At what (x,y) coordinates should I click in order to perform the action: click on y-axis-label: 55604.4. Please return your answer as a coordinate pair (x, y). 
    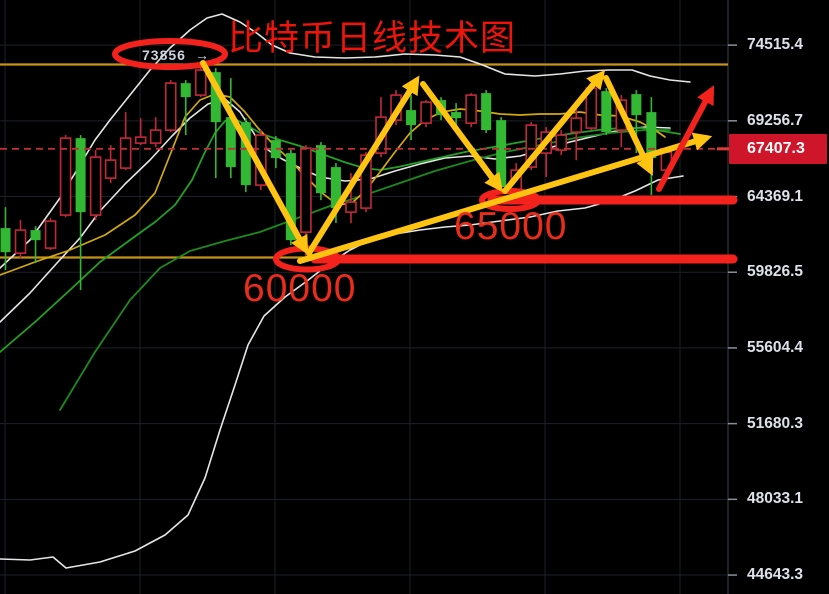
    Looking at the image, I should click on (775, 347).